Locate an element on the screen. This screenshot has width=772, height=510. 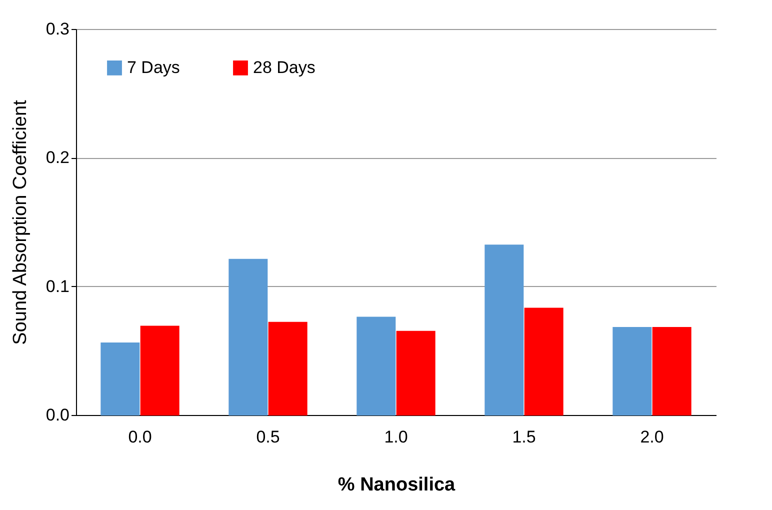
legend-label: 7 Days is located at coordinates (153, 67).